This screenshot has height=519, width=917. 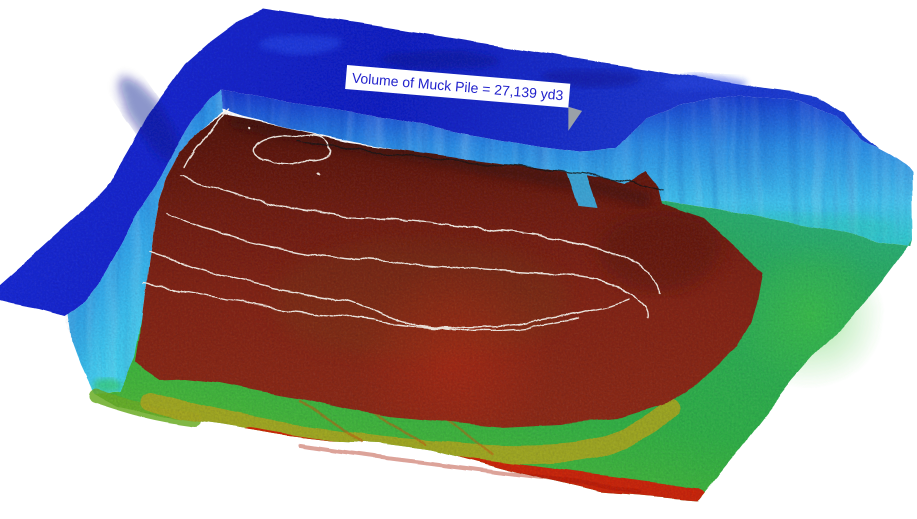 I want to click on crest-contour-line, so click(x=480, y=166).